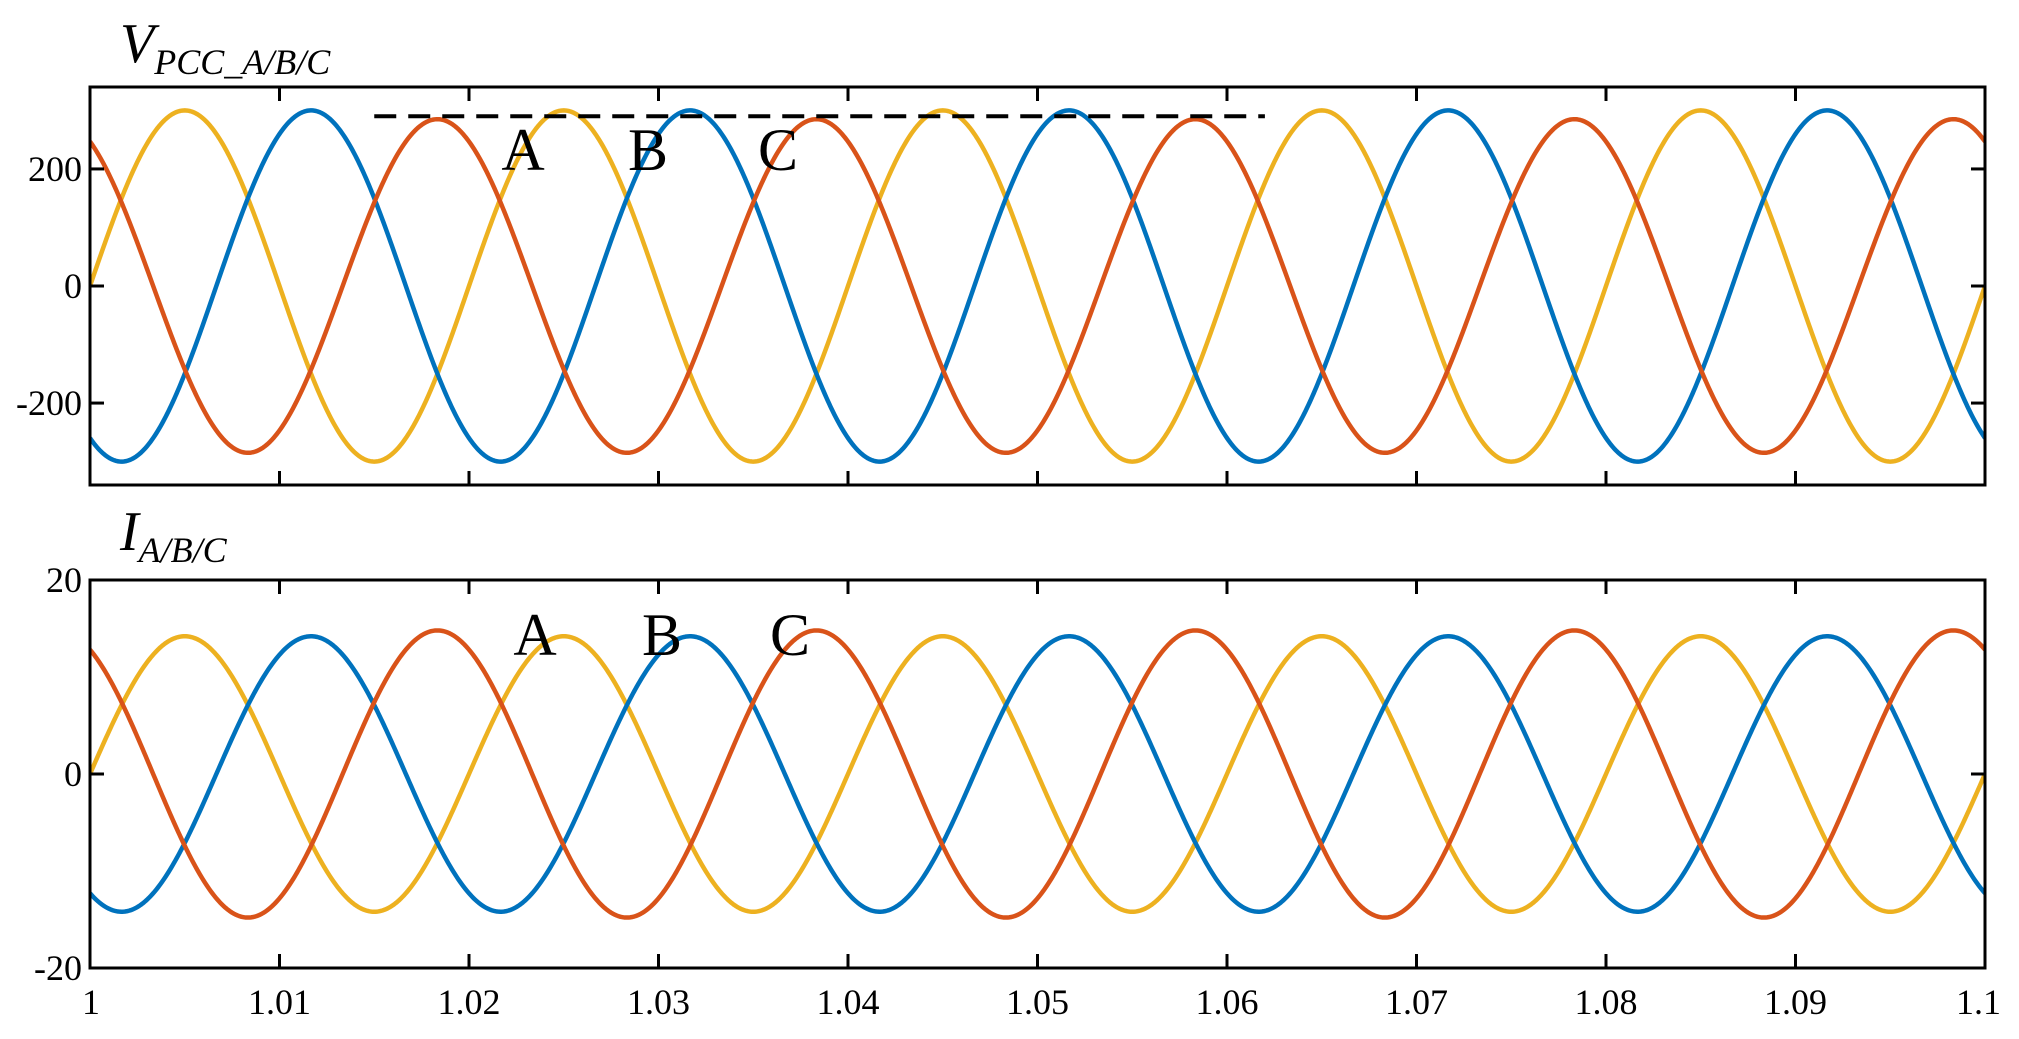 Image resolution: width=2019 pixels, height=1039 pixels. Describe the element at coordinates (140, 44) in the screenshot. I see `voltage-title-main: V` at that location.